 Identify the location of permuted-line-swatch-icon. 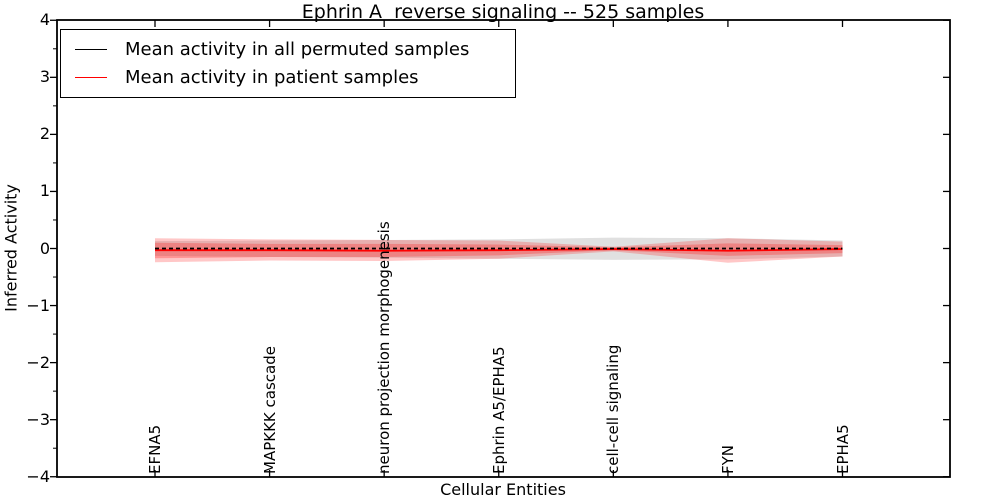
(91, 49).